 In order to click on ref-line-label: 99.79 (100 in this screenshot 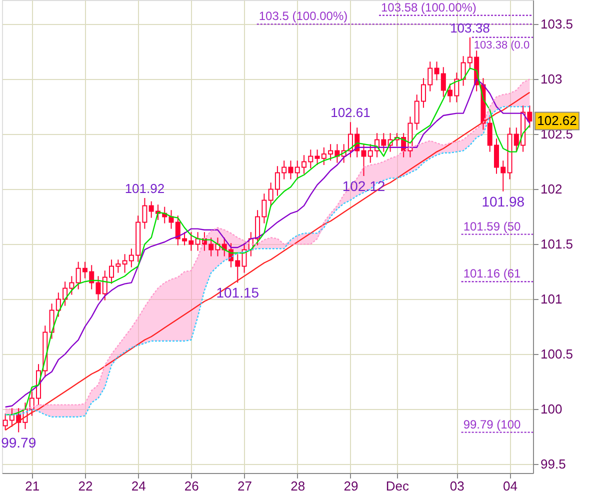, I will do `click(492, 424)`.